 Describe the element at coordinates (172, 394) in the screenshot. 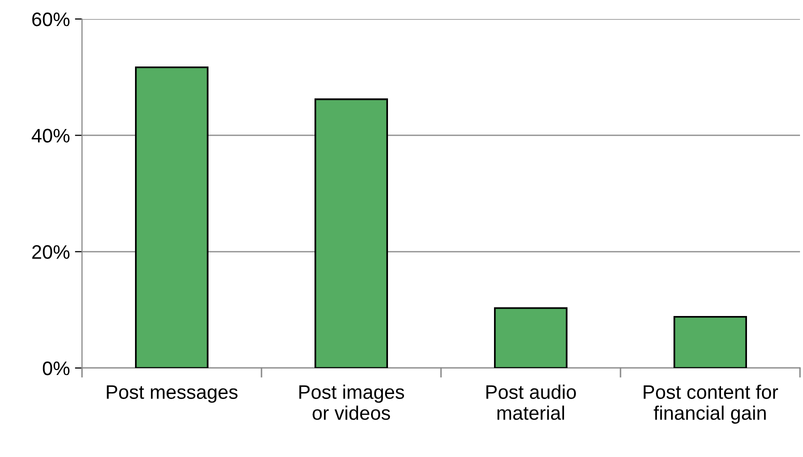

I see `x-tick-label: Post messages` at that location.